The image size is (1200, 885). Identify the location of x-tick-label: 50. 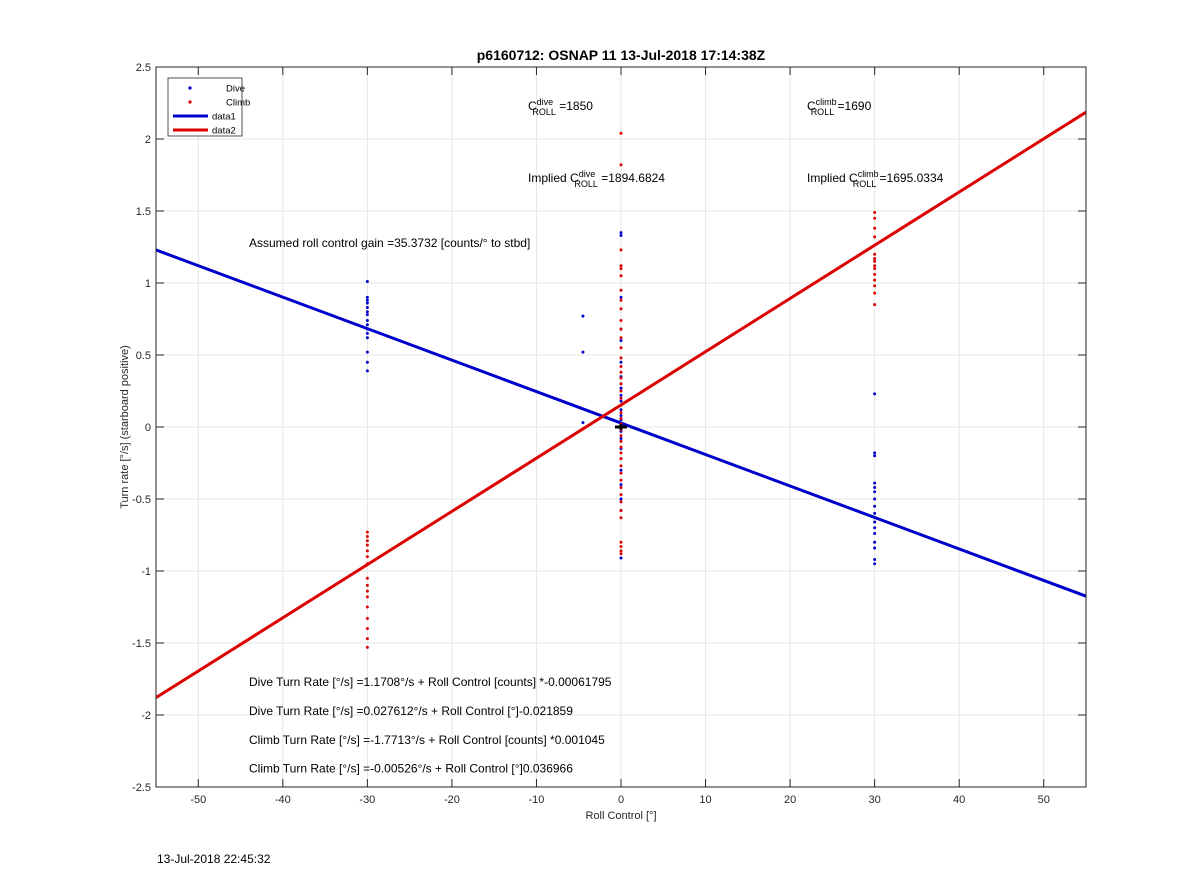
(1044, 800).